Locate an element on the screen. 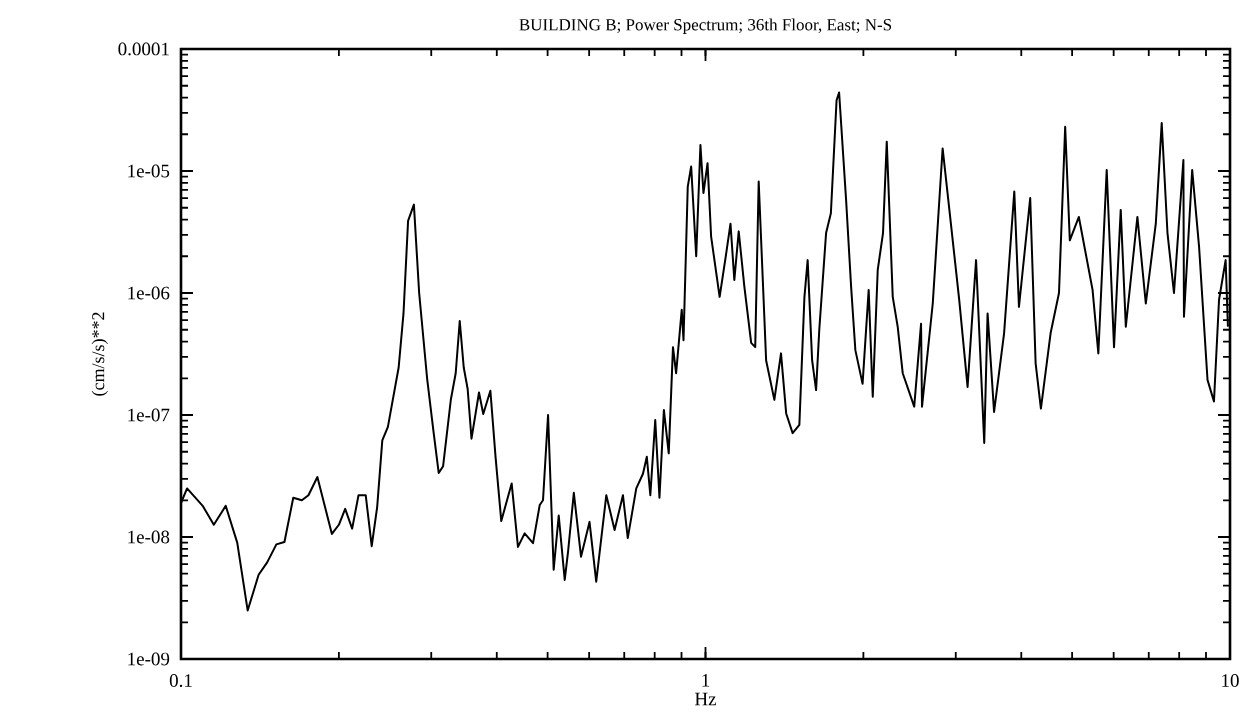  y-tick-label: 1e-06 is located at coordinates (149, 293).